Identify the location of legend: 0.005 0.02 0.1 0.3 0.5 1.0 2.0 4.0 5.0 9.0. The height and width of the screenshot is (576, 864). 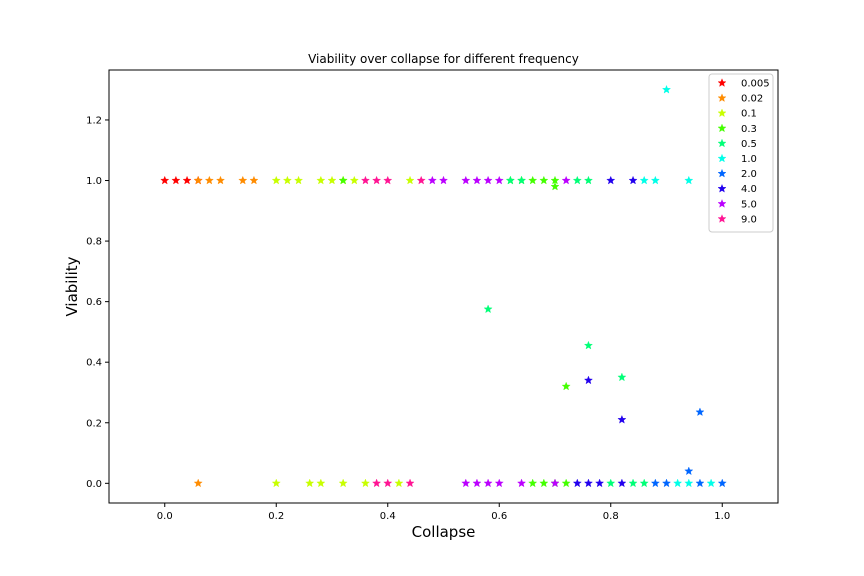
(741, 153).